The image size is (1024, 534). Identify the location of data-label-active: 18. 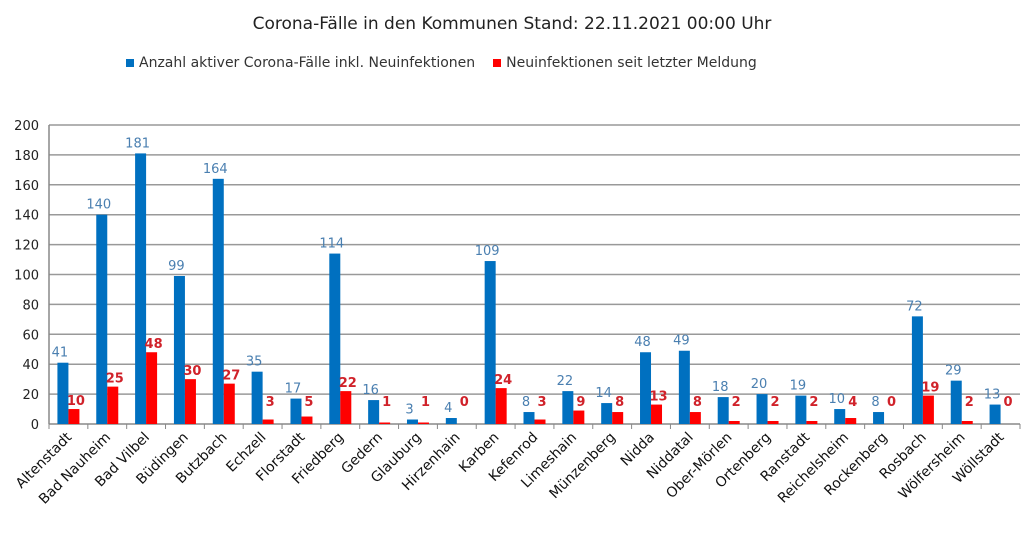
(720, 387).